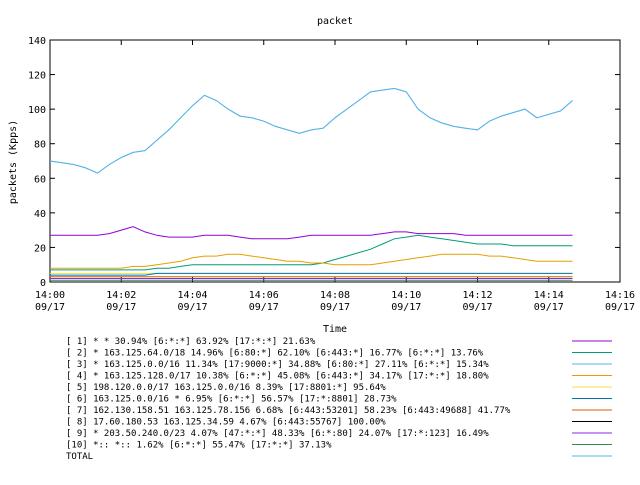  What do you see at coordinates (13, 162) in the screenshot?
I see `y-axis-label: packets (Kpps)` at bounding box center [13, 162].